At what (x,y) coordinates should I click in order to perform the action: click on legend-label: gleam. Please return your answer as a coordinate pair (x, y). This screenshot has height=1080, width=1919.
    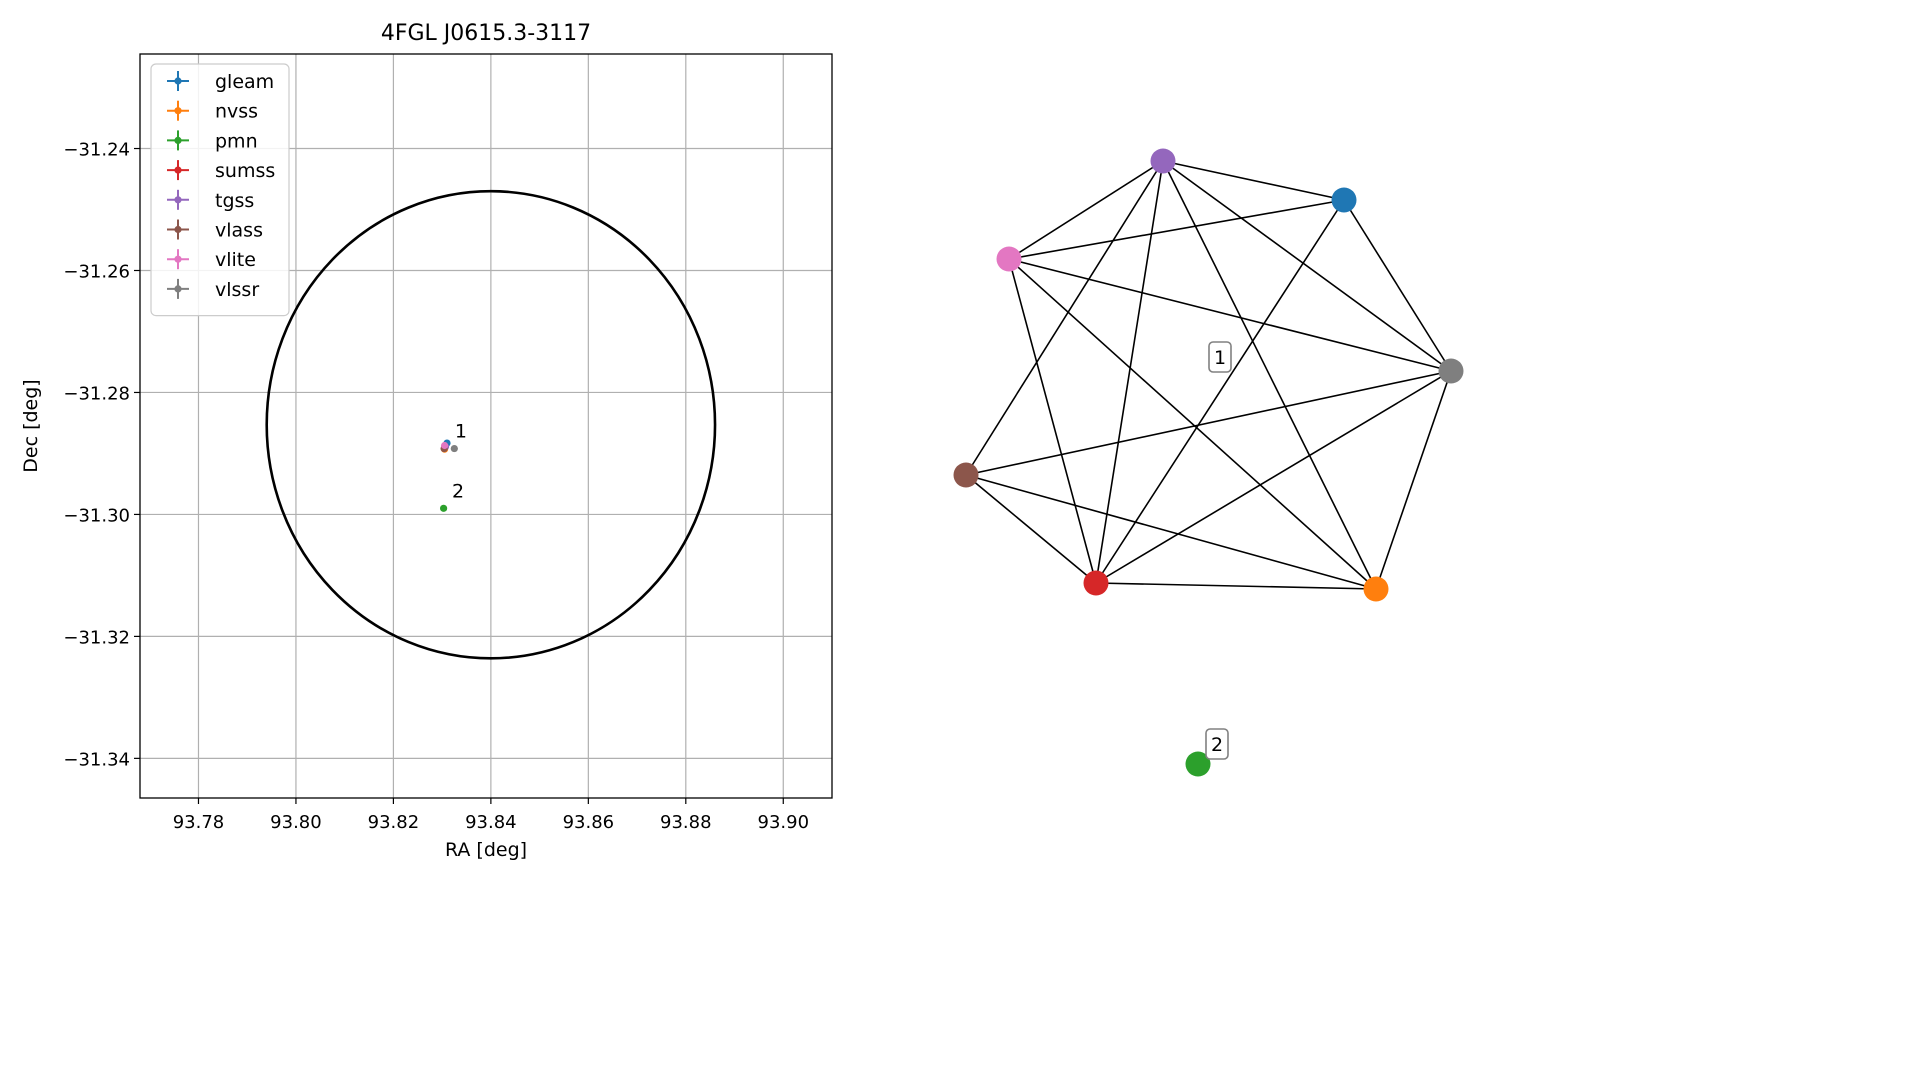
    Looking at the image, I should click on (244, 82).